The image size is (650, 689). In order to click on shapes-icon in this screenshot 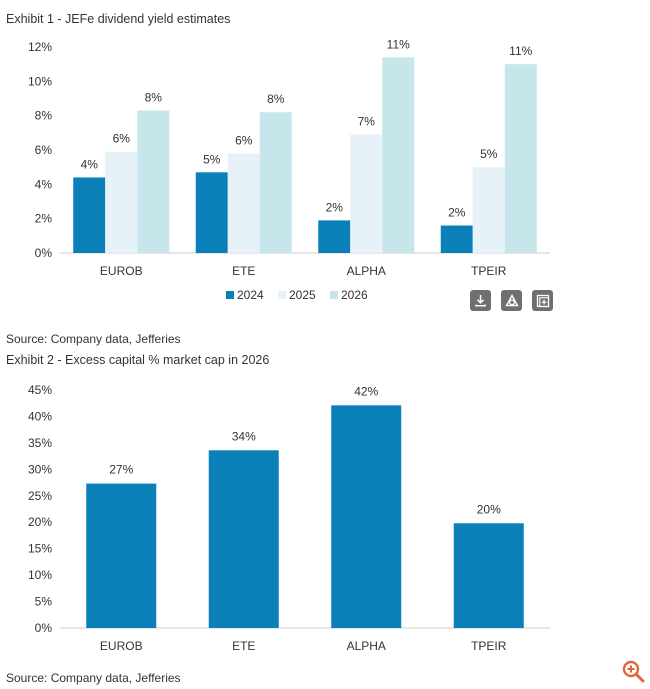, I will do `click(511, 299)`.